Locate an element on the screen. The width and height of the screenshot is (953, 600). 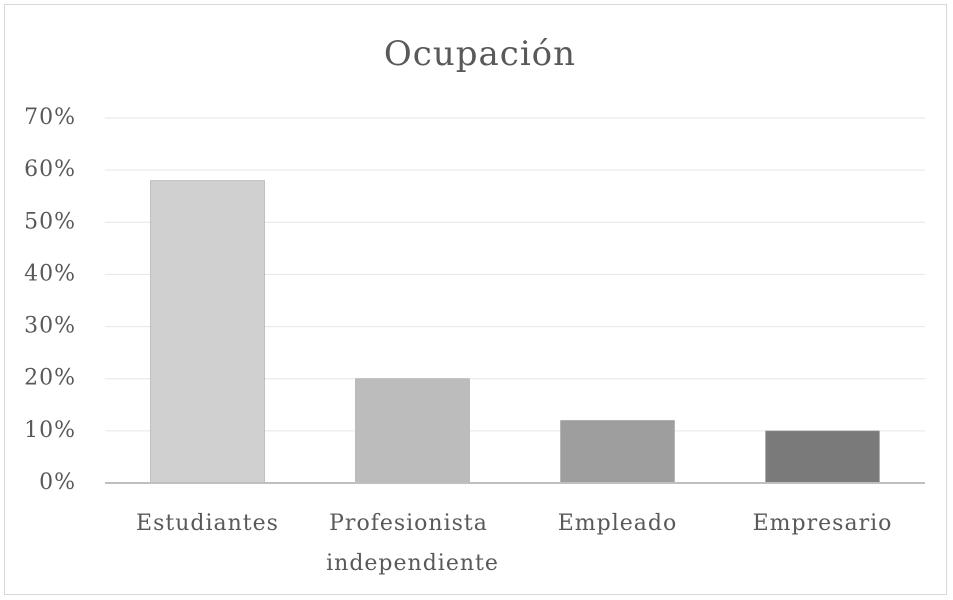
y-tick-label: 20% is located at coordinates (50, 378).